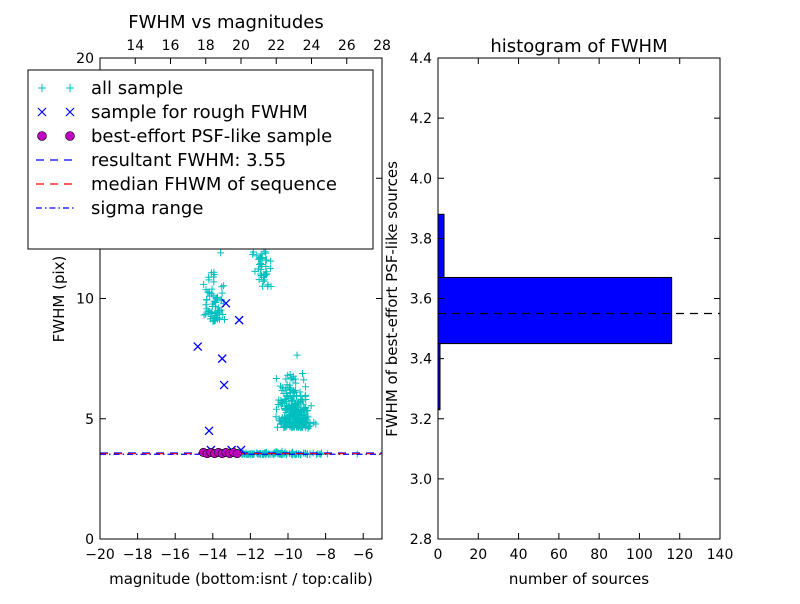 The height and width of the screenshot is (604, 800). Describe the element at coordinates (421, 540) in the screenshot. I see `y-tick-label: 2.8` at that location.